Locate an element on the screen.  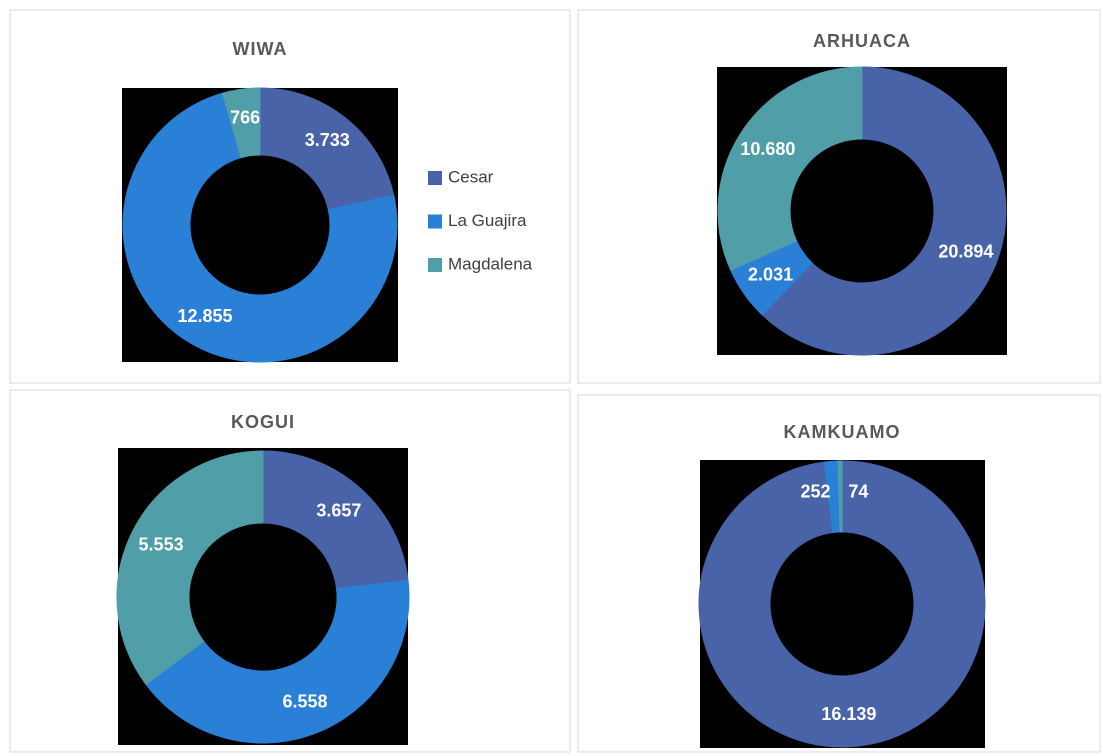
legend-label: Cesar is located at coordinates (471, 176).